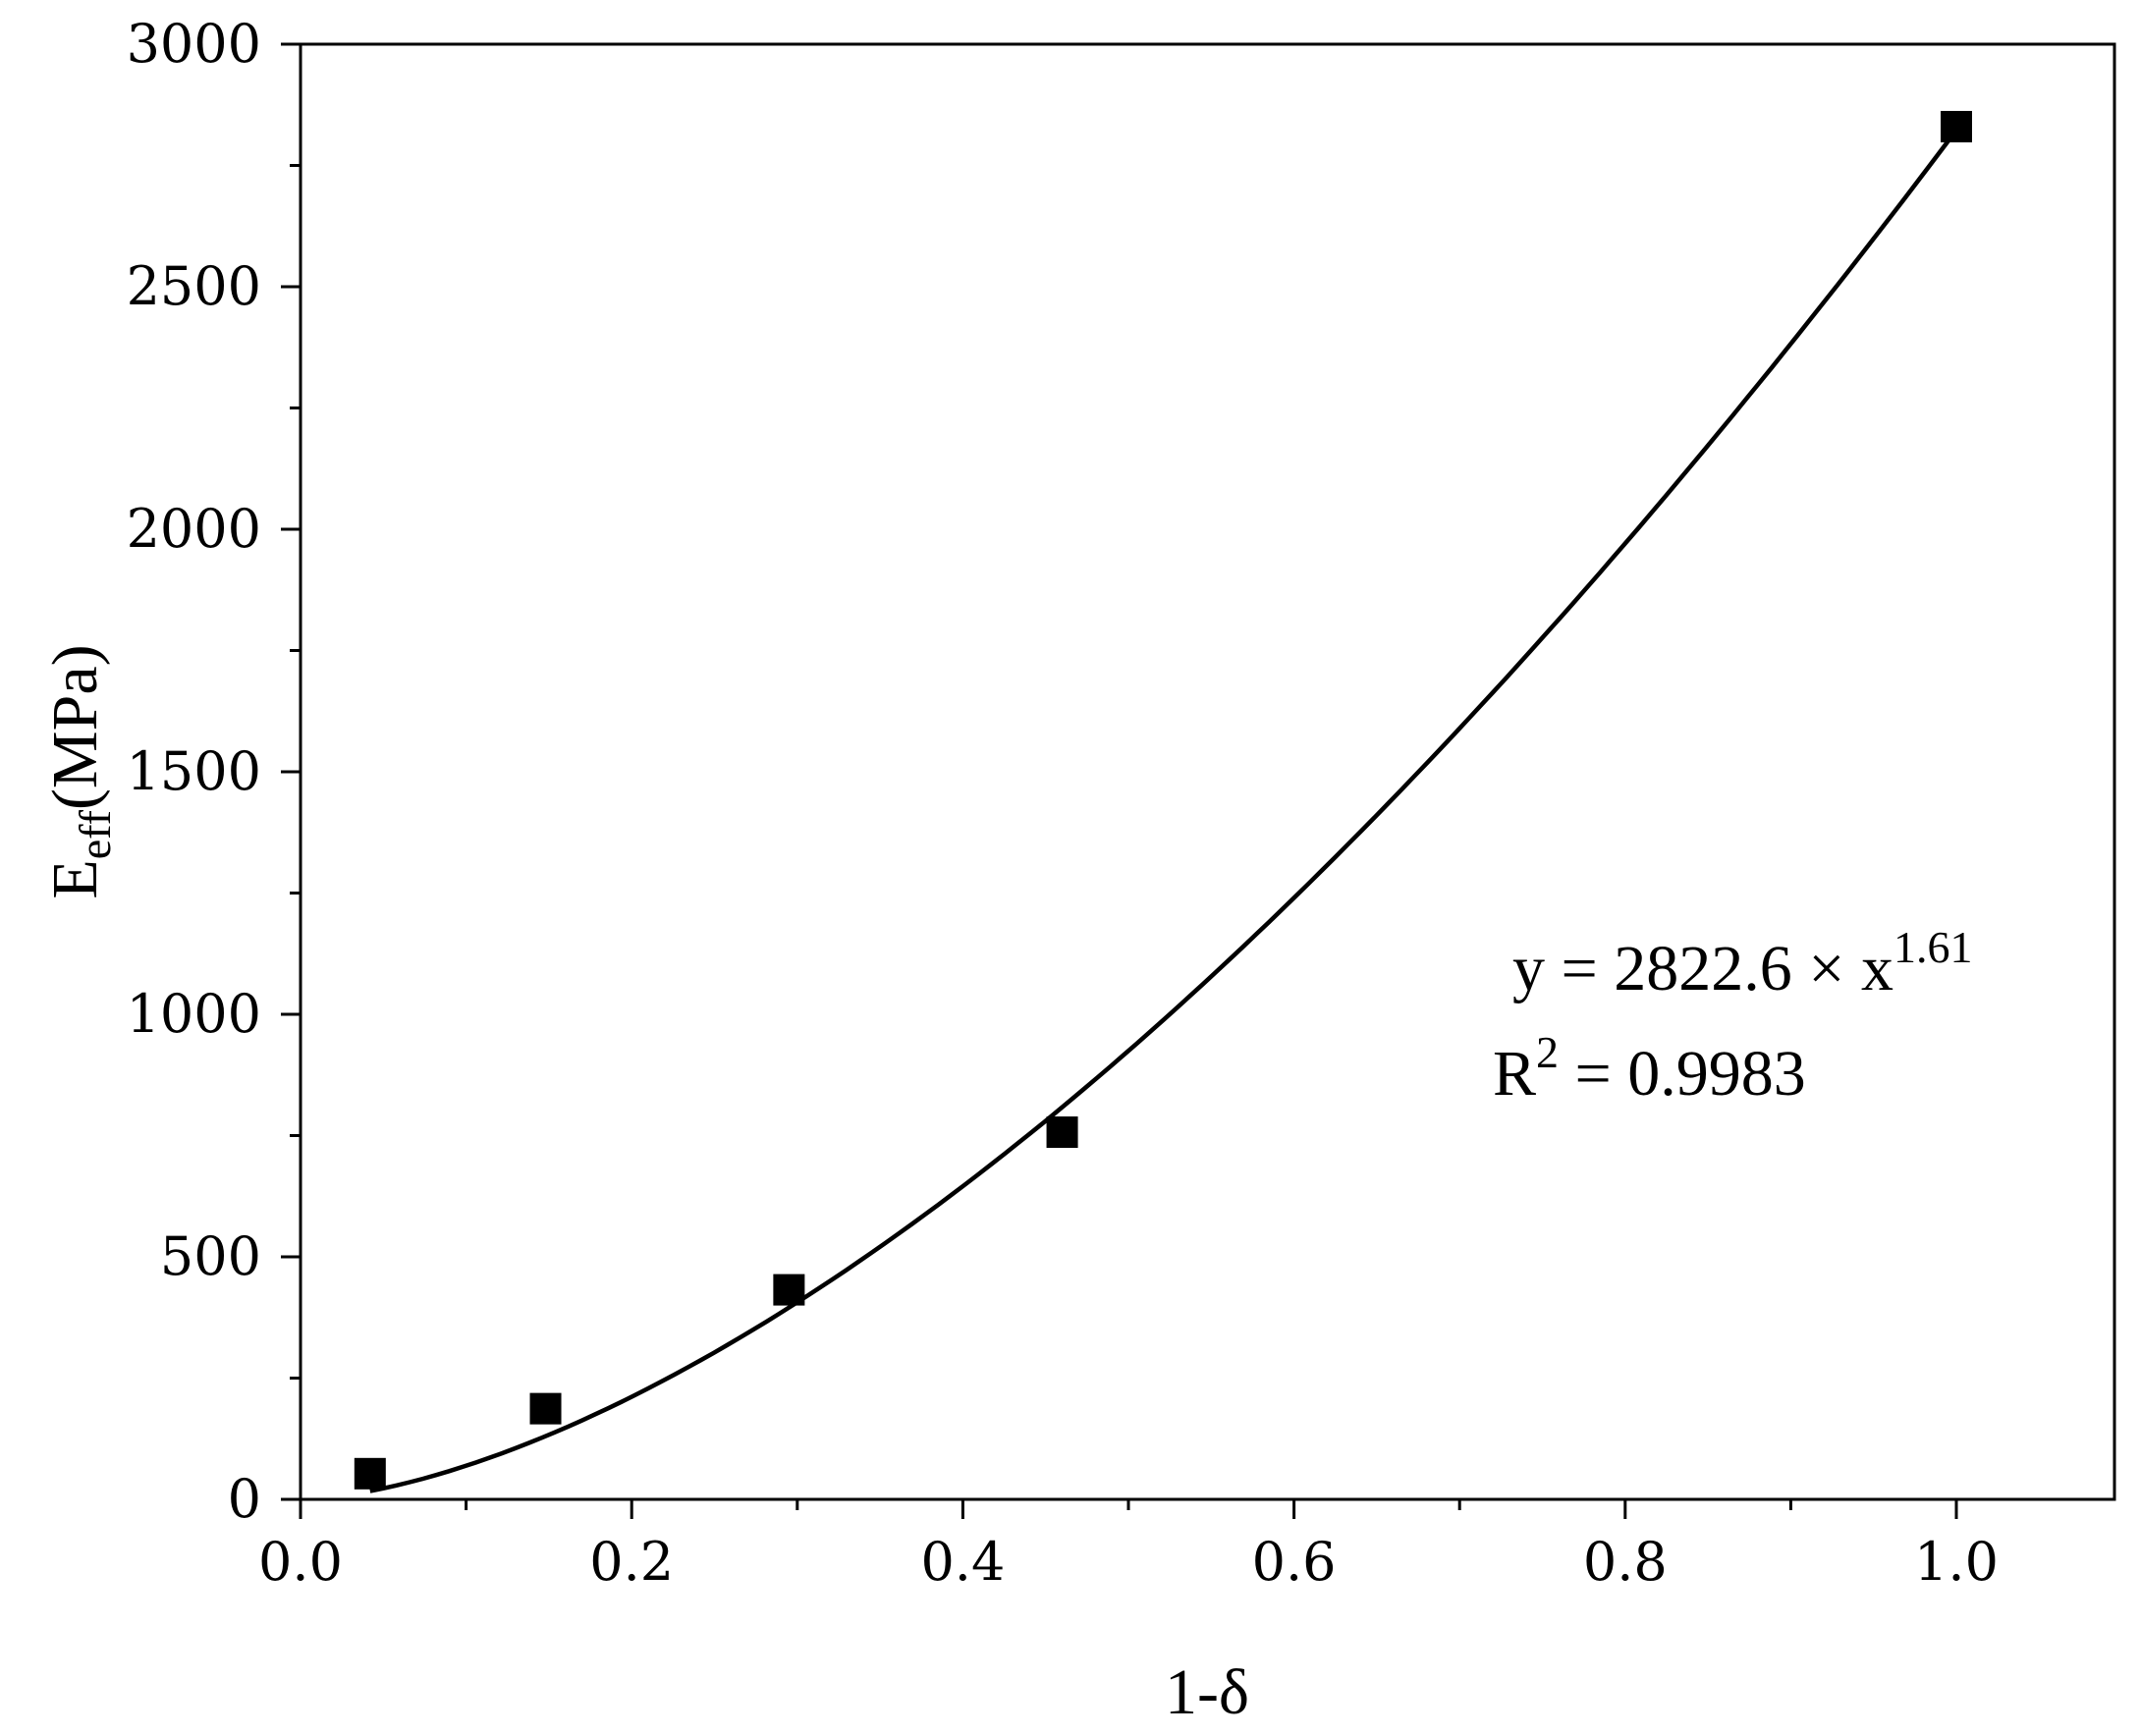 This screenshot has width=2140, height=1736. What do you see at coordinates (1207, 1692) in the screenshot?
I see `x-axis-title: 1-δ` at bounding box center [1207, 1692].